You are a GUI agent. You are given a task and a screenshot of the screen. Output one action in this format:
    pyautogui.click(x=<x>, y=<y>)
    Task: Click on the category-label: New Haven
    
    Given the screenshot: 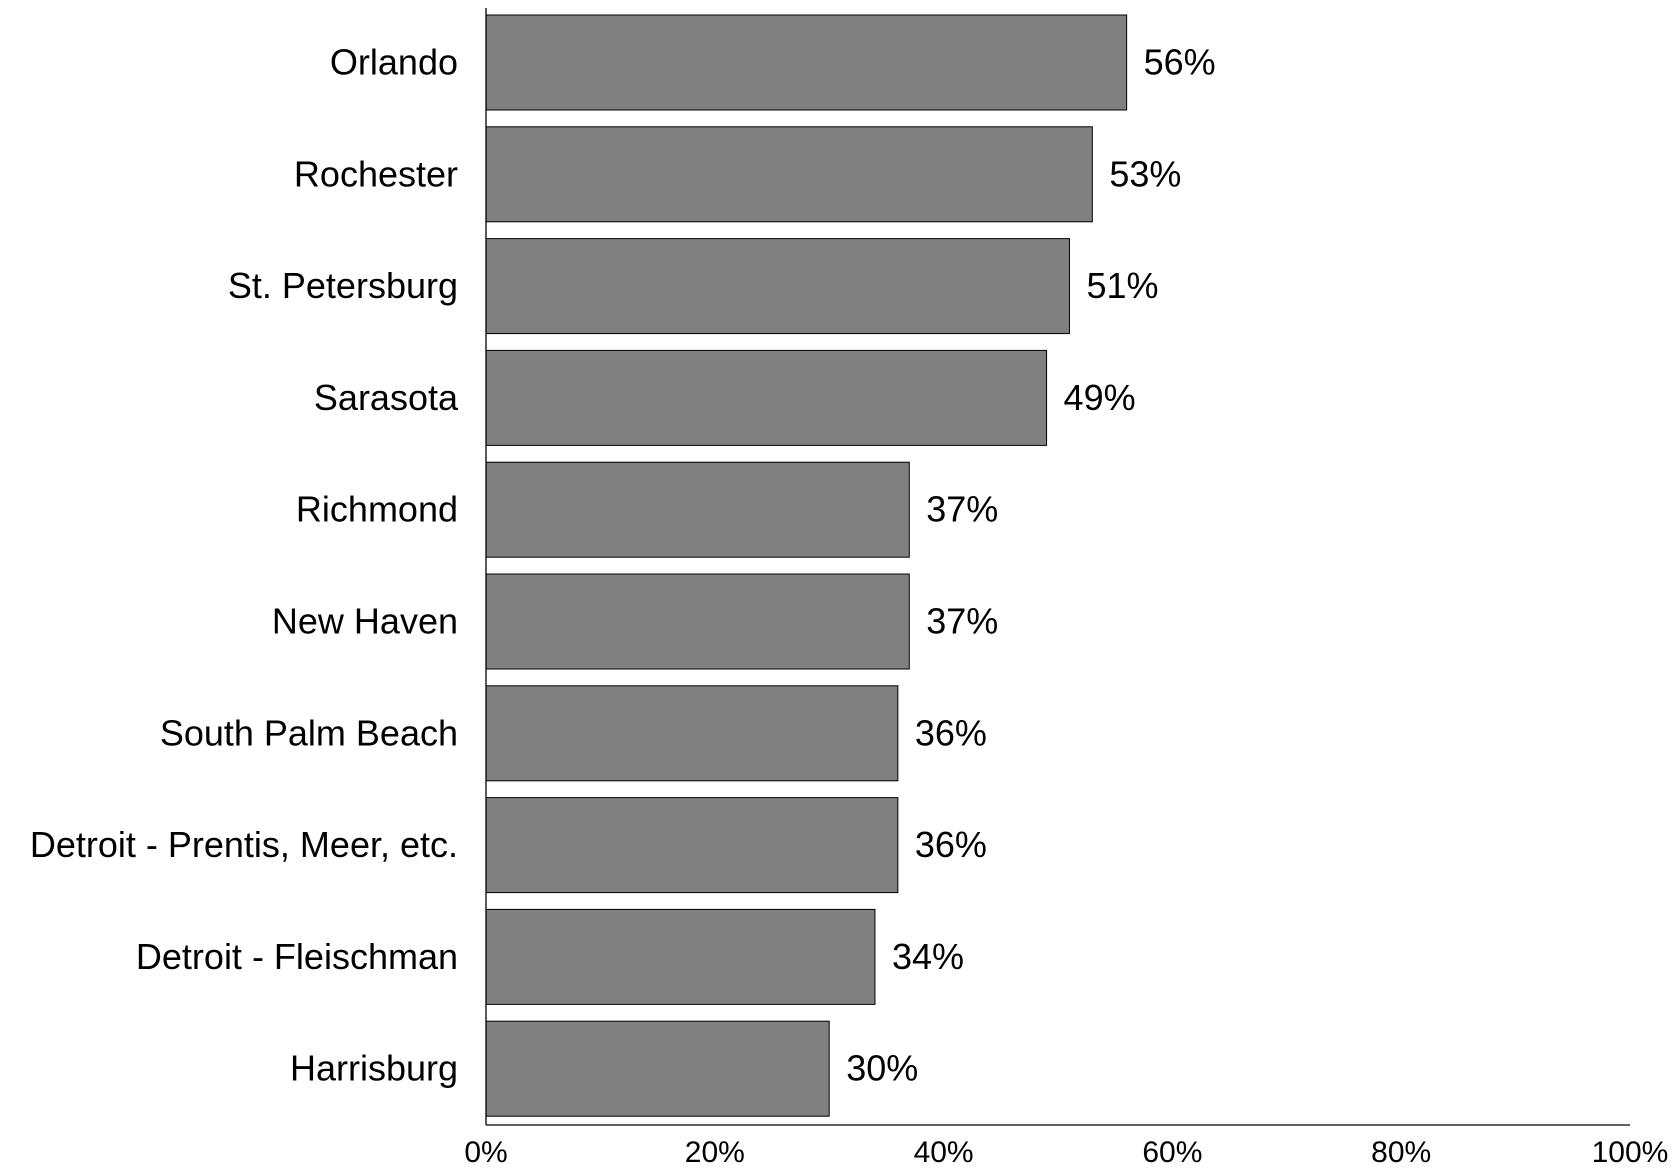 What is the action you would take?
    pyautogui.click(x=365, y=621)
    